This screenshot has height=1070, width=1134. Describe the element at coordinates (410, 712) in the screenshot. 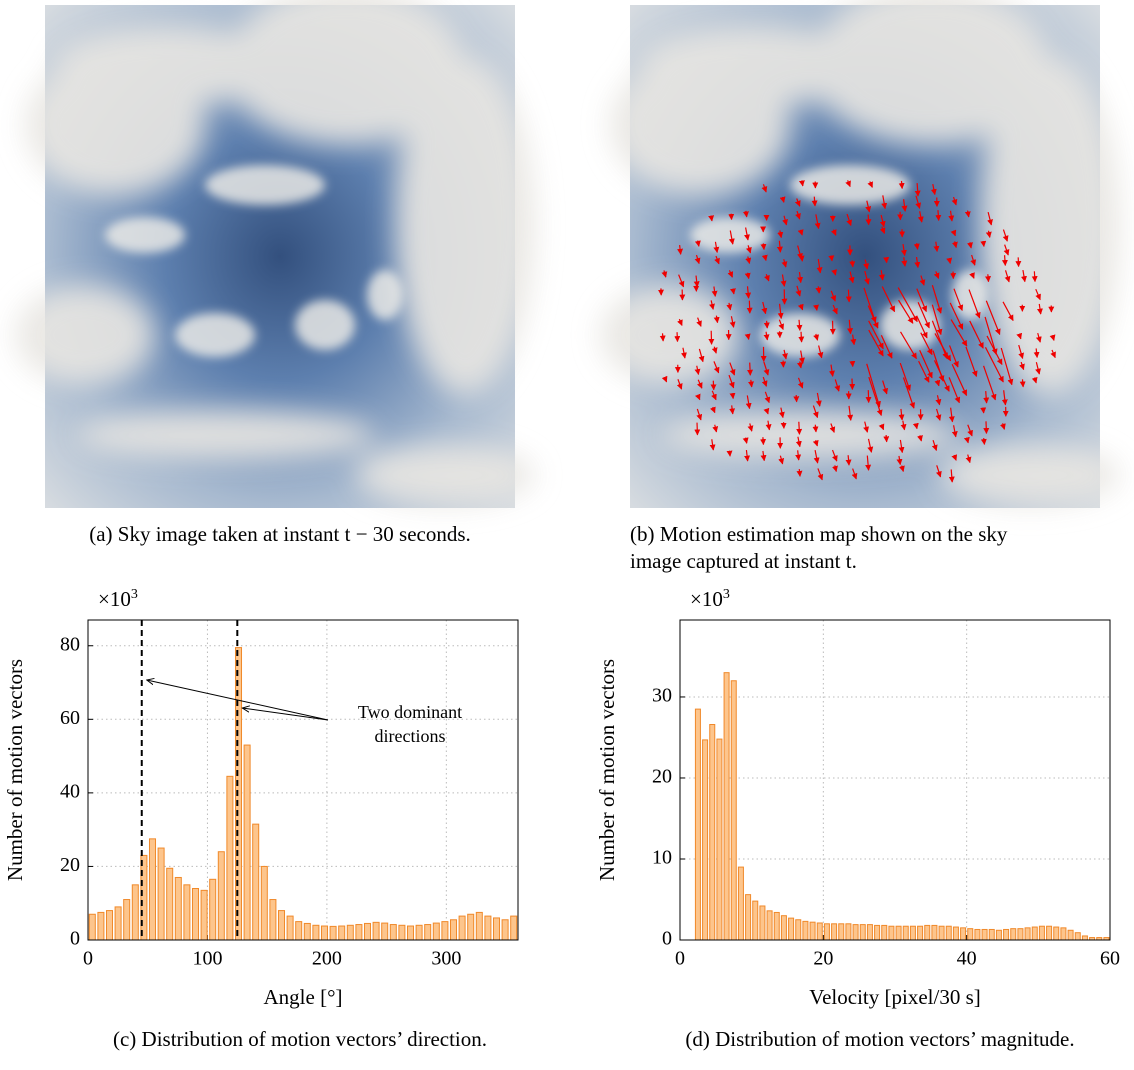

I see `annotation: Two dominant` at that location.